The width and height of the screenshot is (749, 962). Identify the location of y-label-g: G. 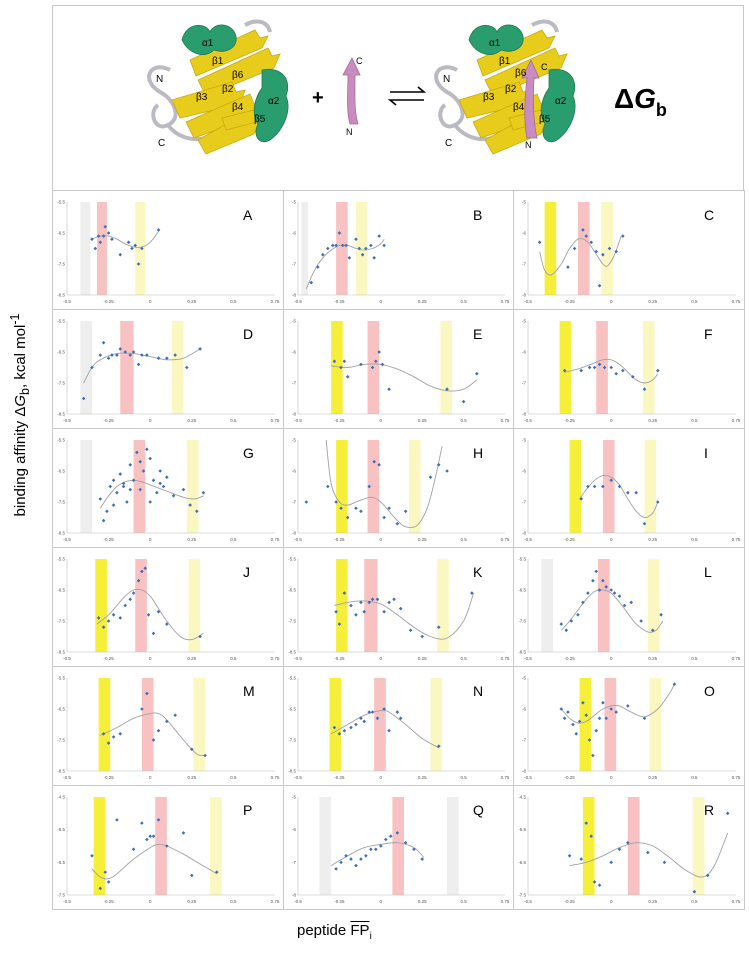
(20, 400).